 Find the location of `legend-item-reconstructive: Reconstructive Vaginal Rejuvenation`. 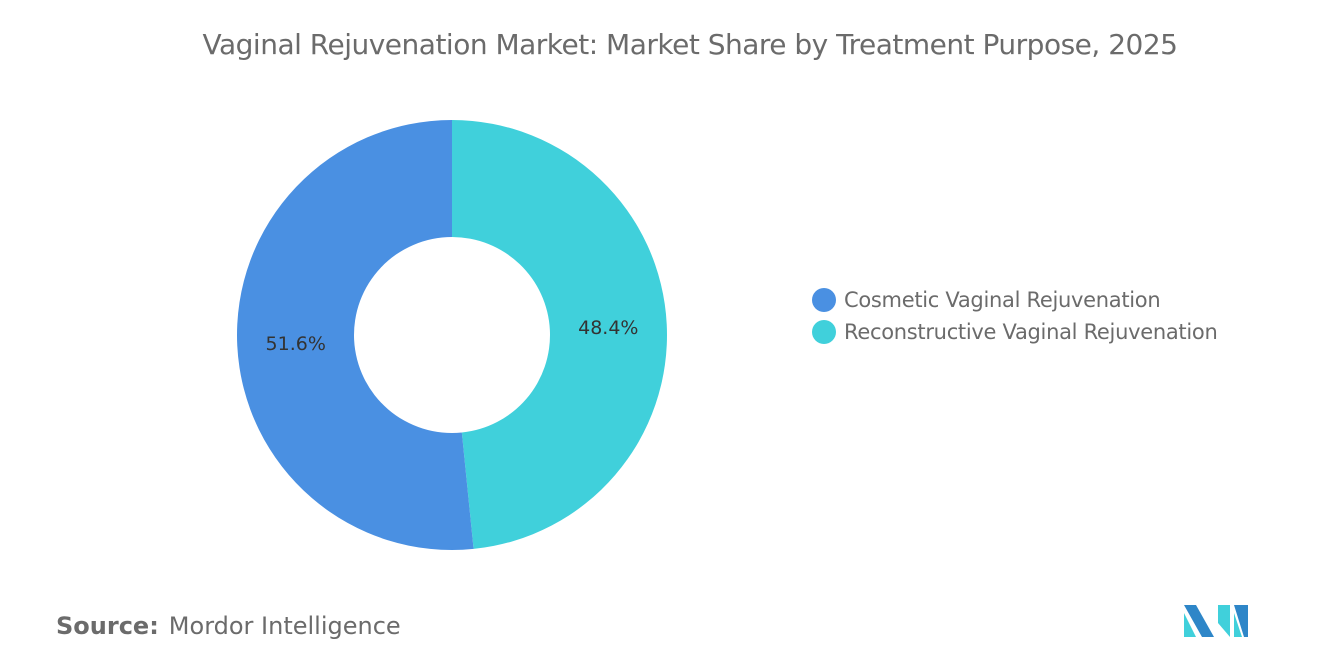

legend-item-reconstructive: Reconstructive Vaginal Rejuvenation is located at coordinates (1015, 332).